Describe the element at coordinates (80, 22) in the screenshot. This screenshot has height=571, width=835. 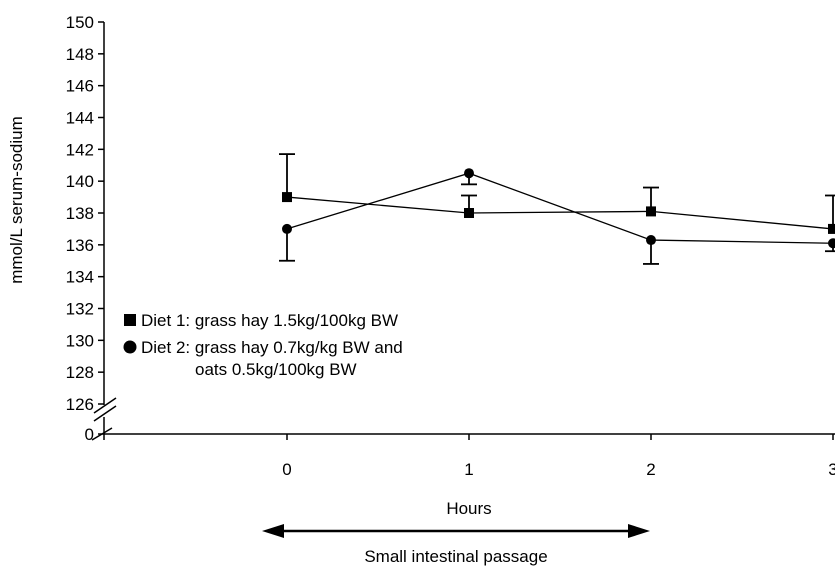
I see `y-tick-label: 150` at that location.